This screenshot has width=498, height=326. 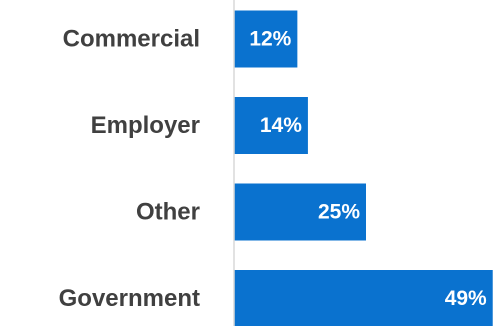 I want to click on bar-commercial, so click(x=266, y=39).